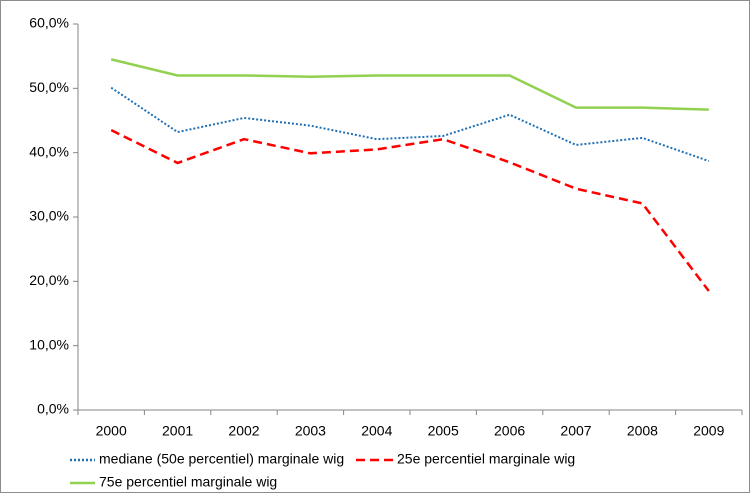 Image resolution: width=750 pixels, height=493 pixels. Describe the element at coordinates (575, 431) in the screenshot. I see `x-tick-label: 2007` at that location.